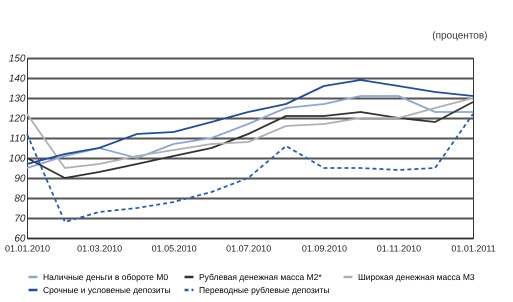  Describe the element at coordinates (17, 79) in the screenshot. I see `y-tick-label: 140` at that location.